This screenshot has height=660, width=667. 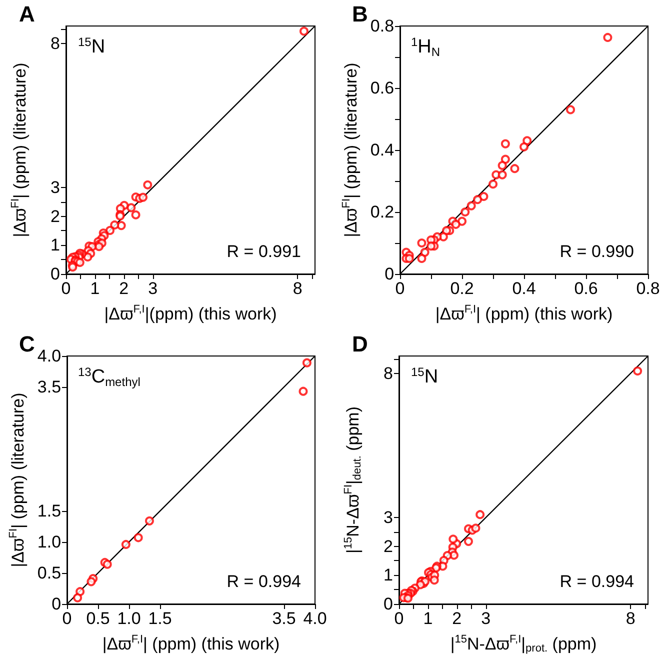 I want to click on x-tick-label: 0.5, so click(x=98, y=618).